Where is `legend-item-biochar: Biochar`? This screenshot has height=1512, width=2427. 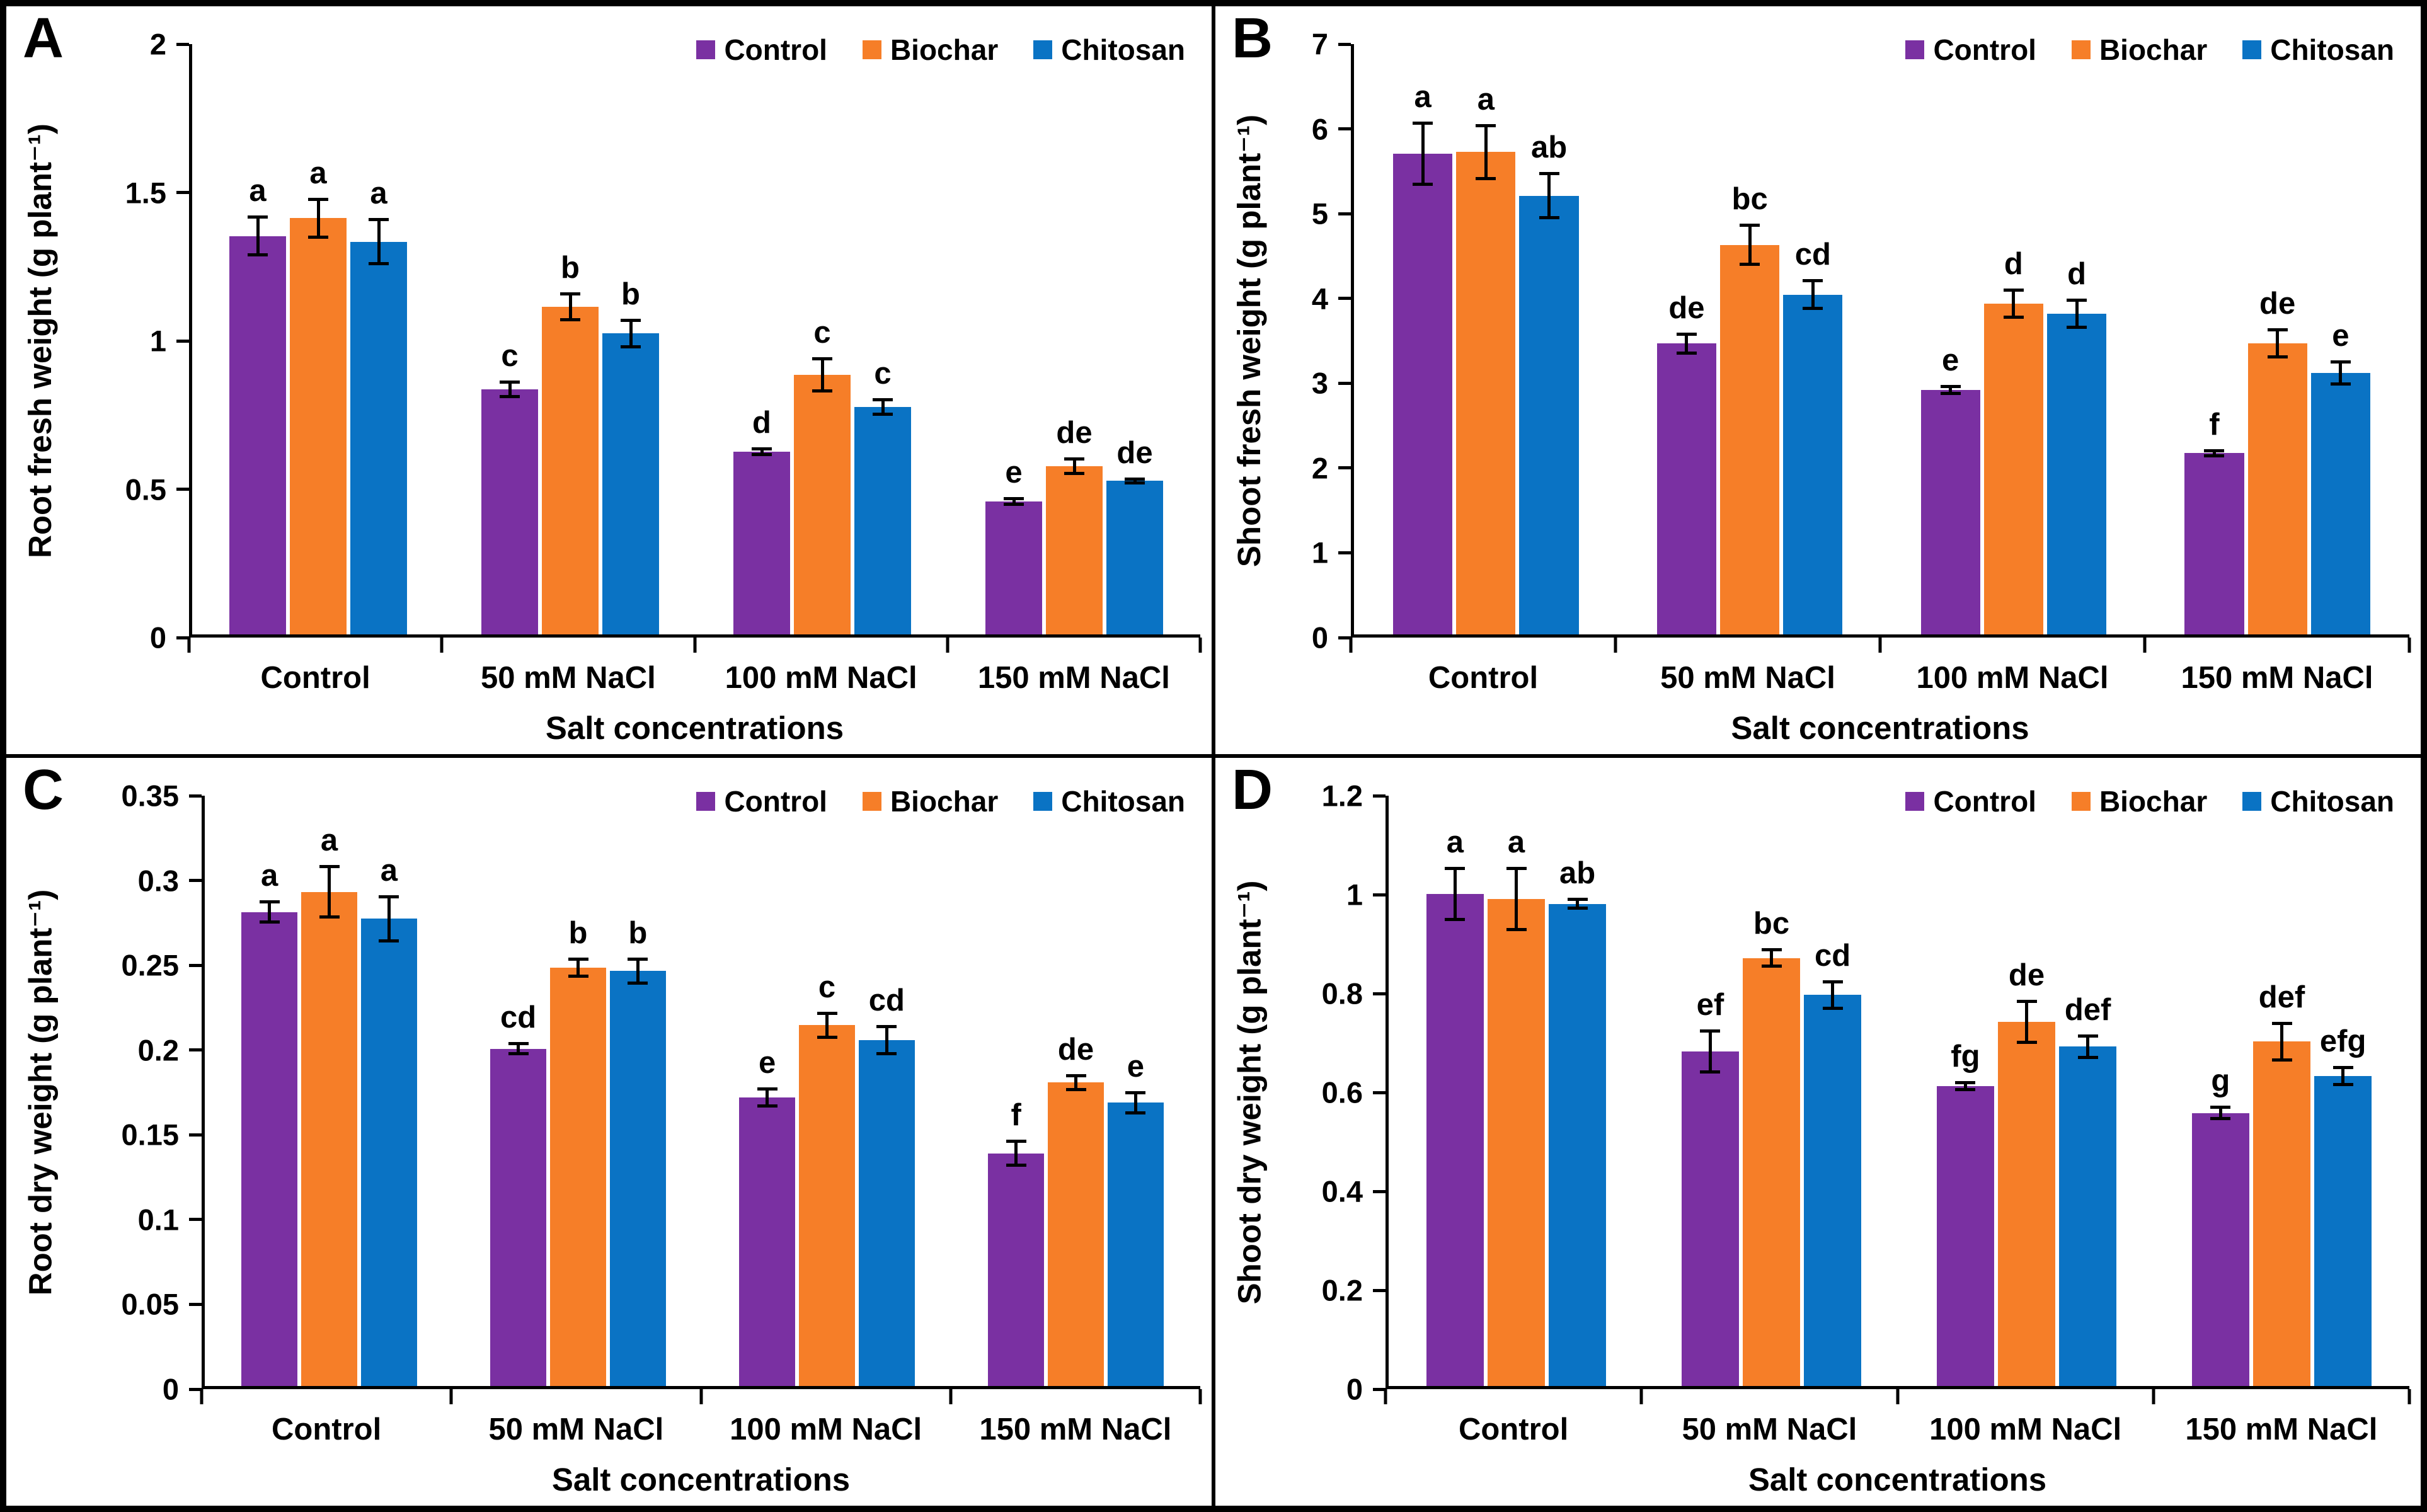 legend-item-biochar: Biochar is located at coordinates (930, 801).